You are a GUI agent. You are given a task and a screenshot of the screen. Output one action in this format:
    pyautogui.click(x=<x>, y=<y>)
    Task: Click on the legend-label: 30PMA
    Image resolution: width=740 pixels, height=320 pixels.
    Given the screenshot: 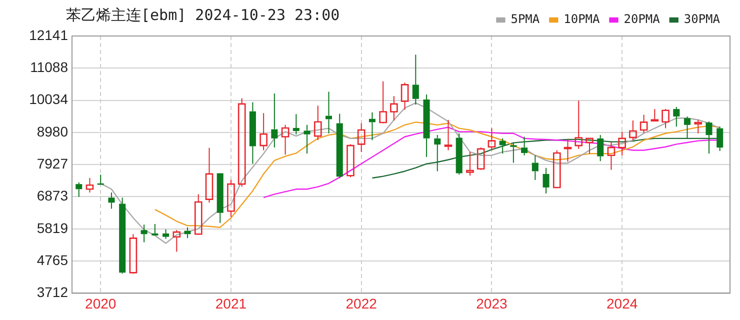 What is the action you would take?
    pyautogui.click(x=702, y=19)
    